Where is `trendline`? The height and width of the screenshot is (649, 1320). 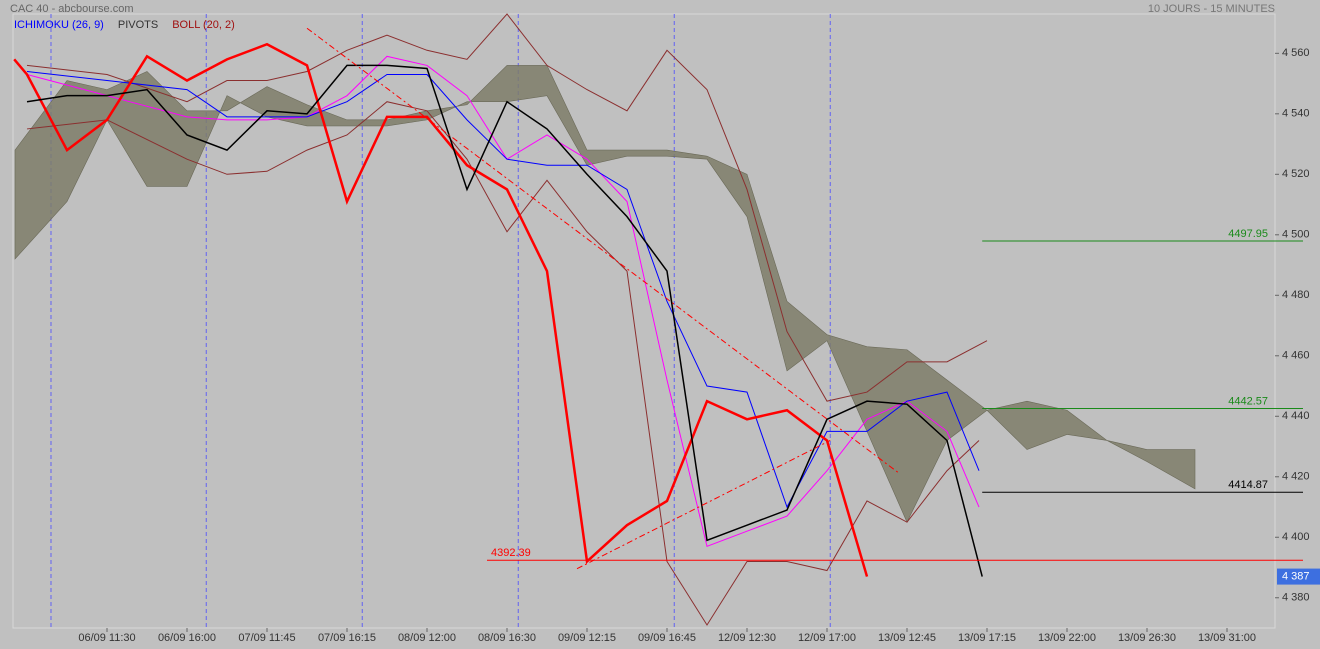
trendline is located at coordinates (703, 505).